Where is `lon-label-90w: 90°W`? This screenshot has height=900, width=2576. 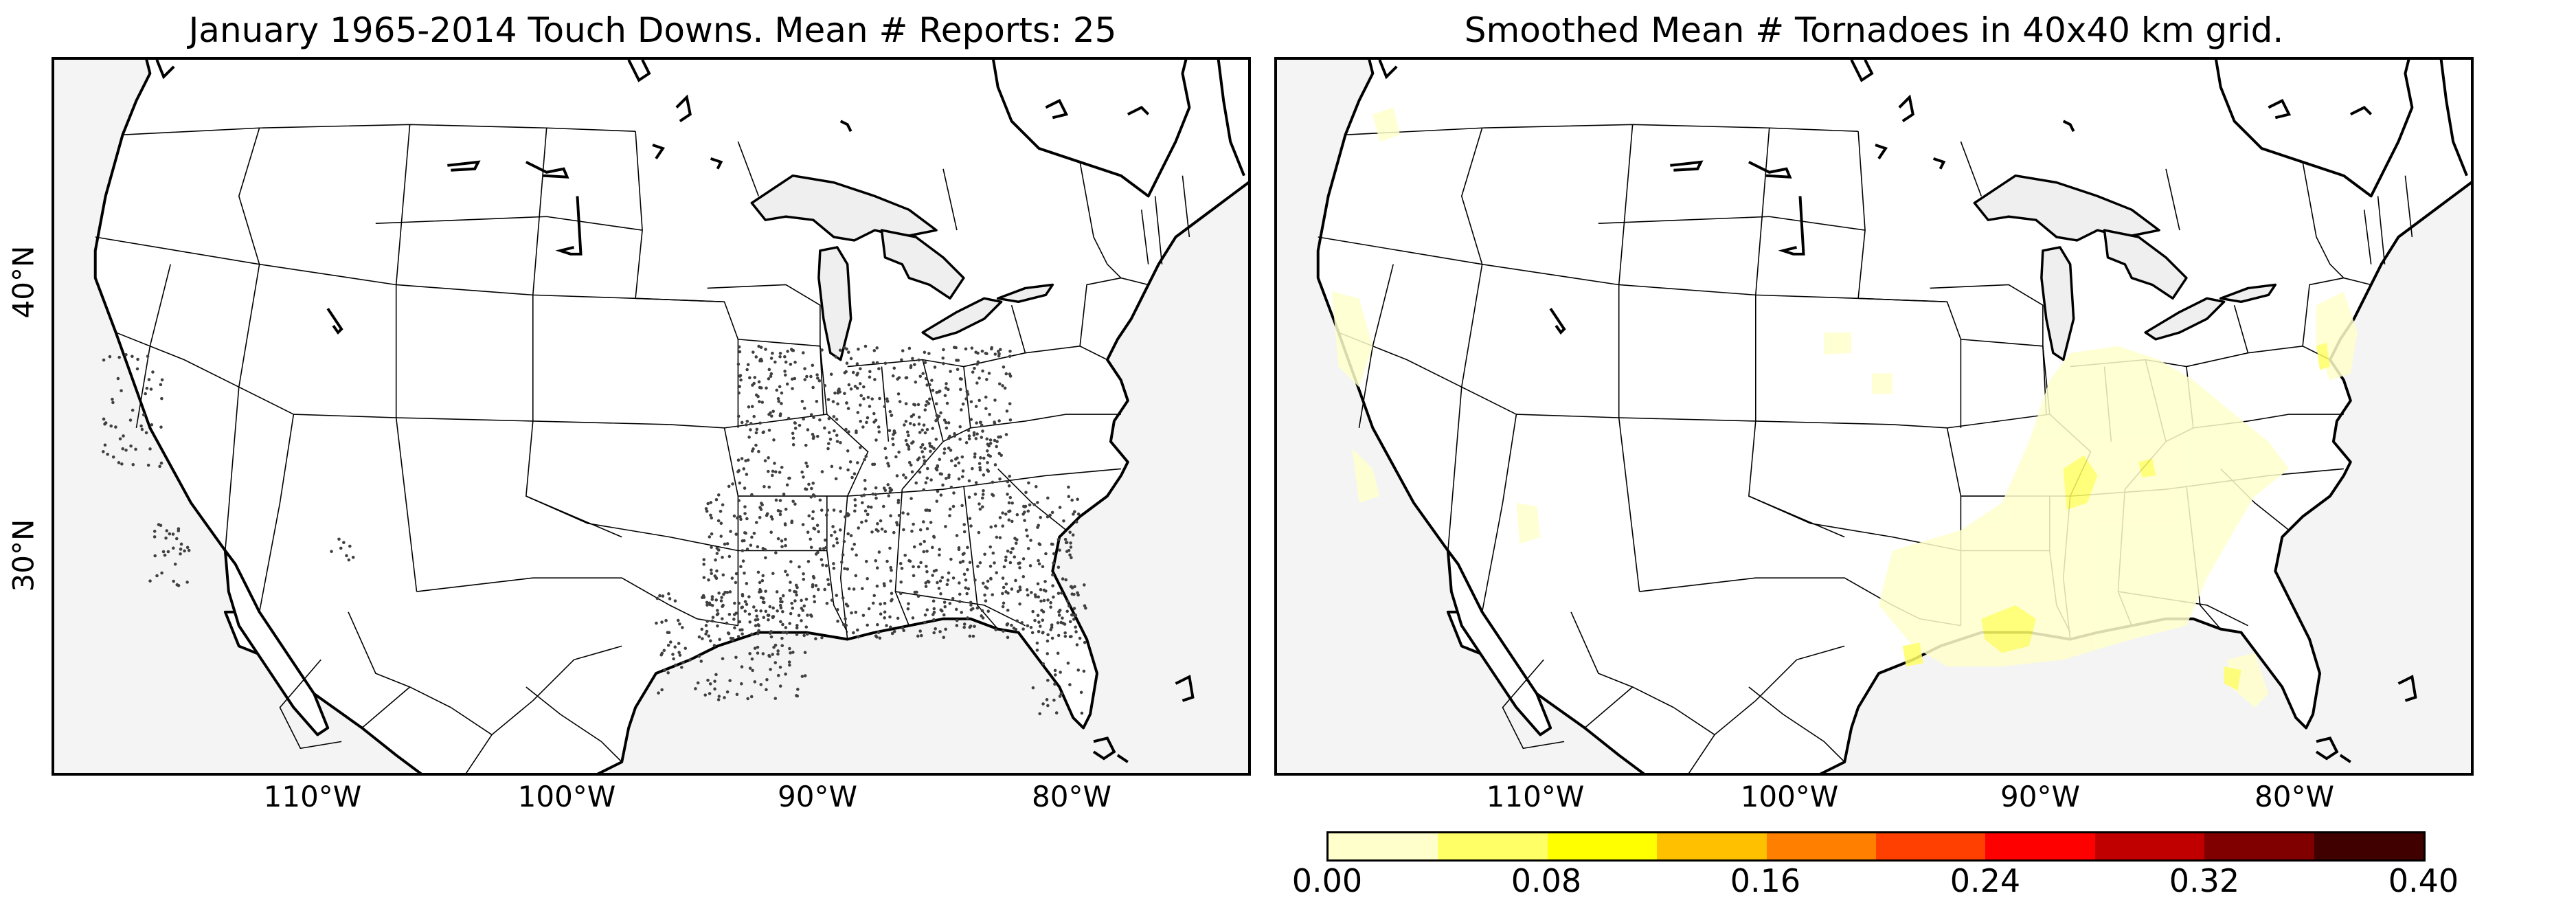
lon-label-90w: 90°W is located at coordinates (817, 796).